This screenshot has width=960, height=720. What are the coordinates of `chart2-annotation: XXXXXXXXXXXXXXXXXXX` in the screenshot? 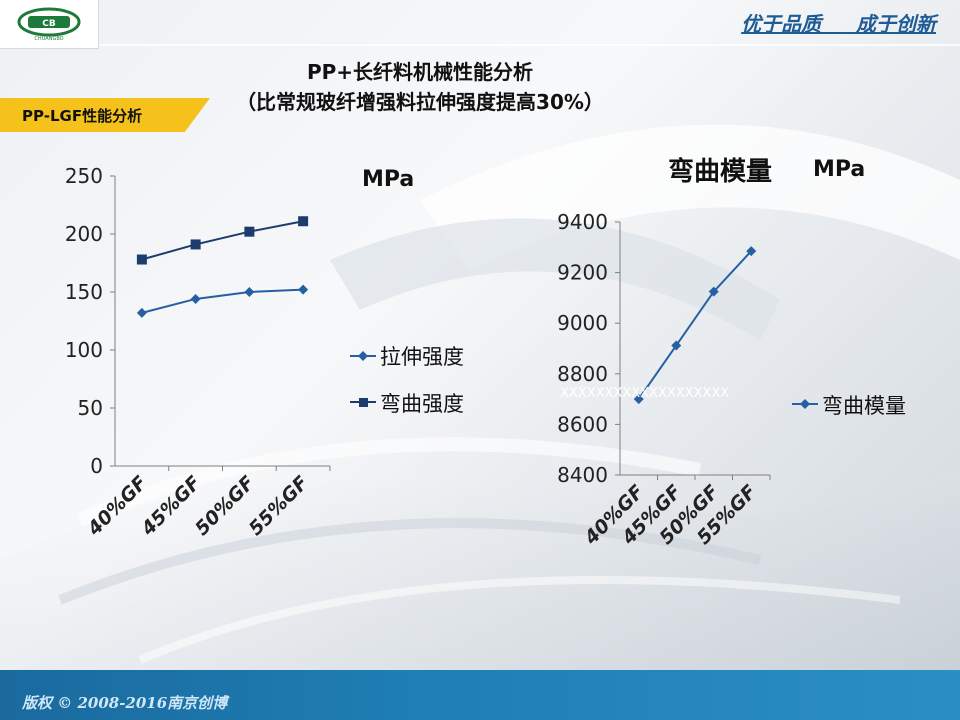 It's located at (644, 393).